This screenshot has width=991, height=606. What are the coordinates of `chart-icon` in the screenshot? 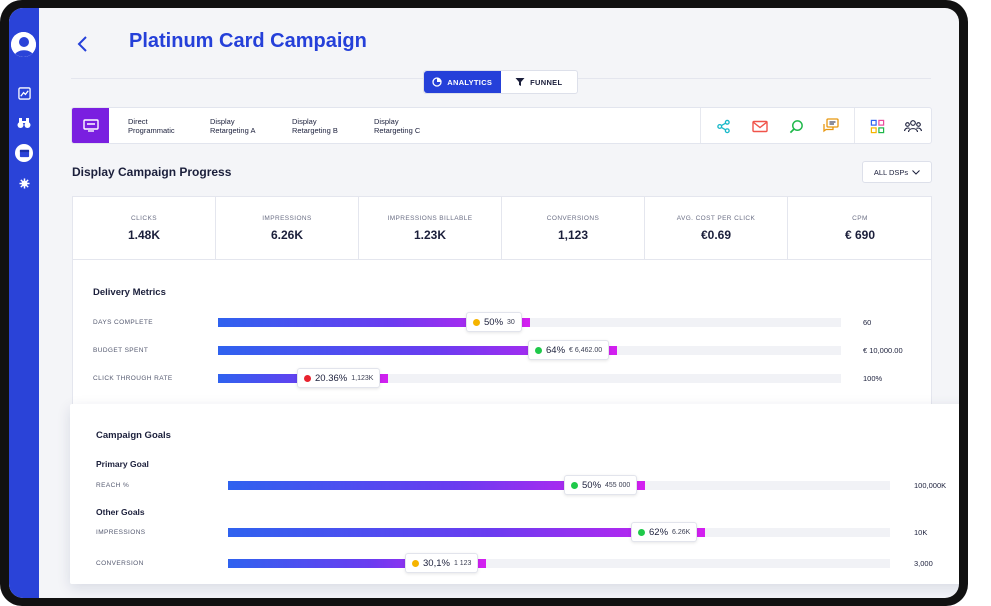 It's located at (24, 93).